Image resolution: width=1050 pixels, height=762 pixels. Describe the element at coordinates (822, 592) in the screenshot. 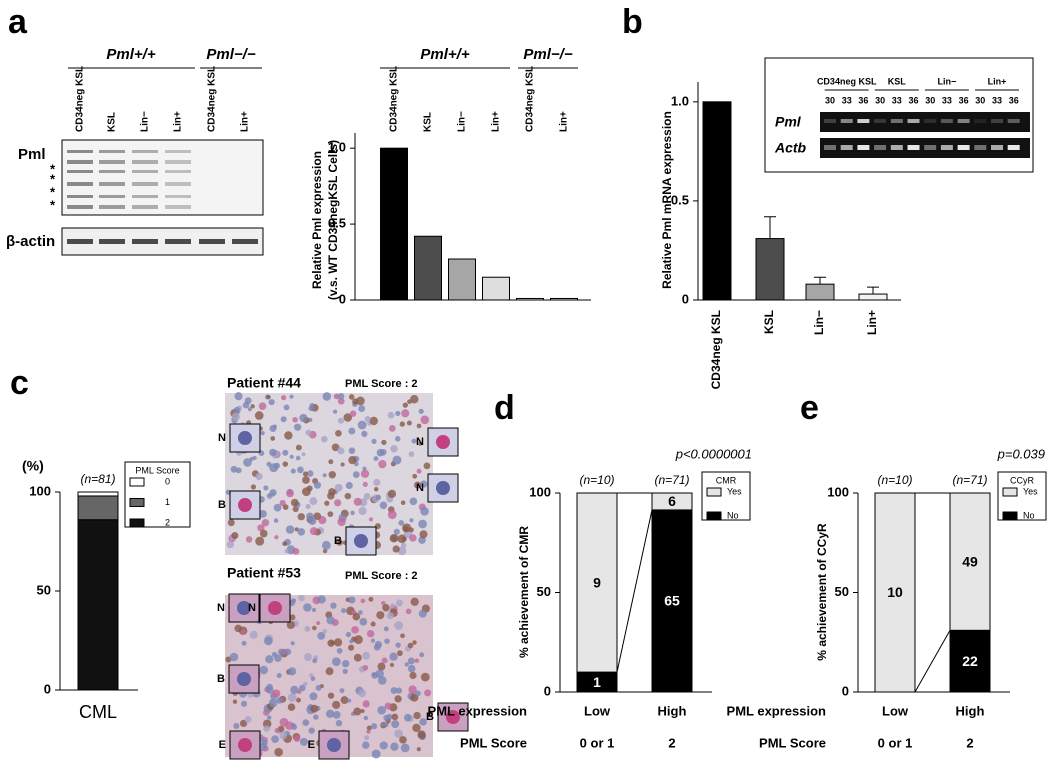

I see `y-axis-label: % achievement of CCyR` at that location.